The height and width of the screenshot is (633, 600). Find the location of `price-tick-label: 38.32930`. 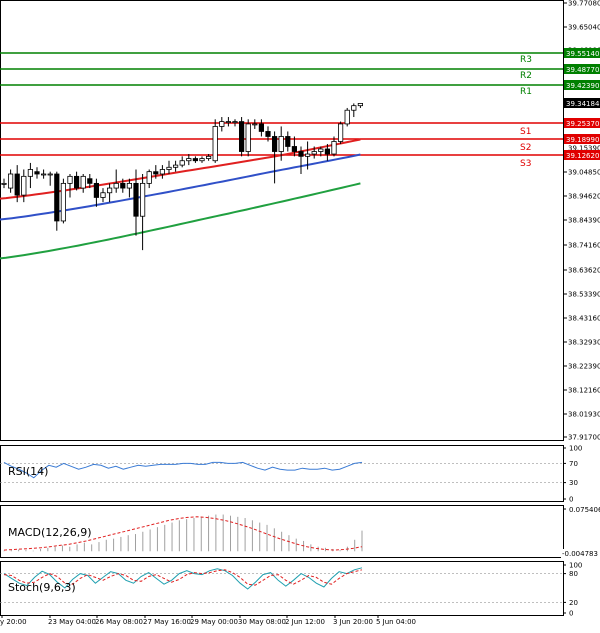

price-tick-label: 38.32930 is located at coordinates (584, 343).